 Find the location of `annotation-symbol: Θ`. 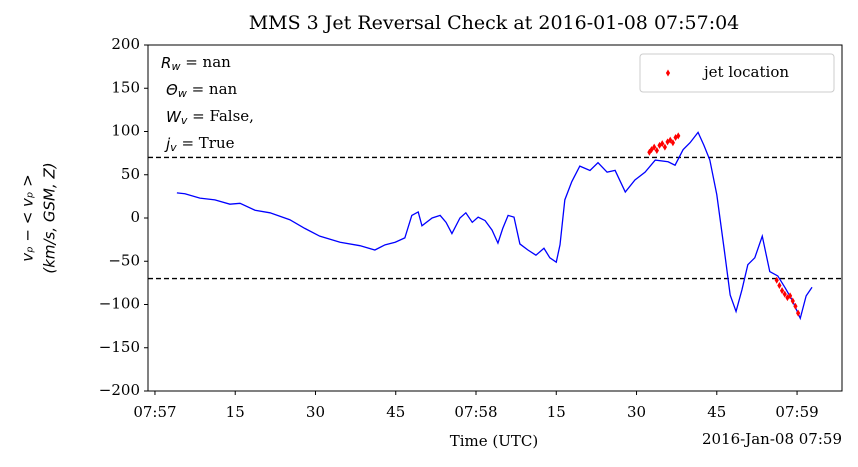

annotation-symbol: Θ is located at coordinates (172, 90).